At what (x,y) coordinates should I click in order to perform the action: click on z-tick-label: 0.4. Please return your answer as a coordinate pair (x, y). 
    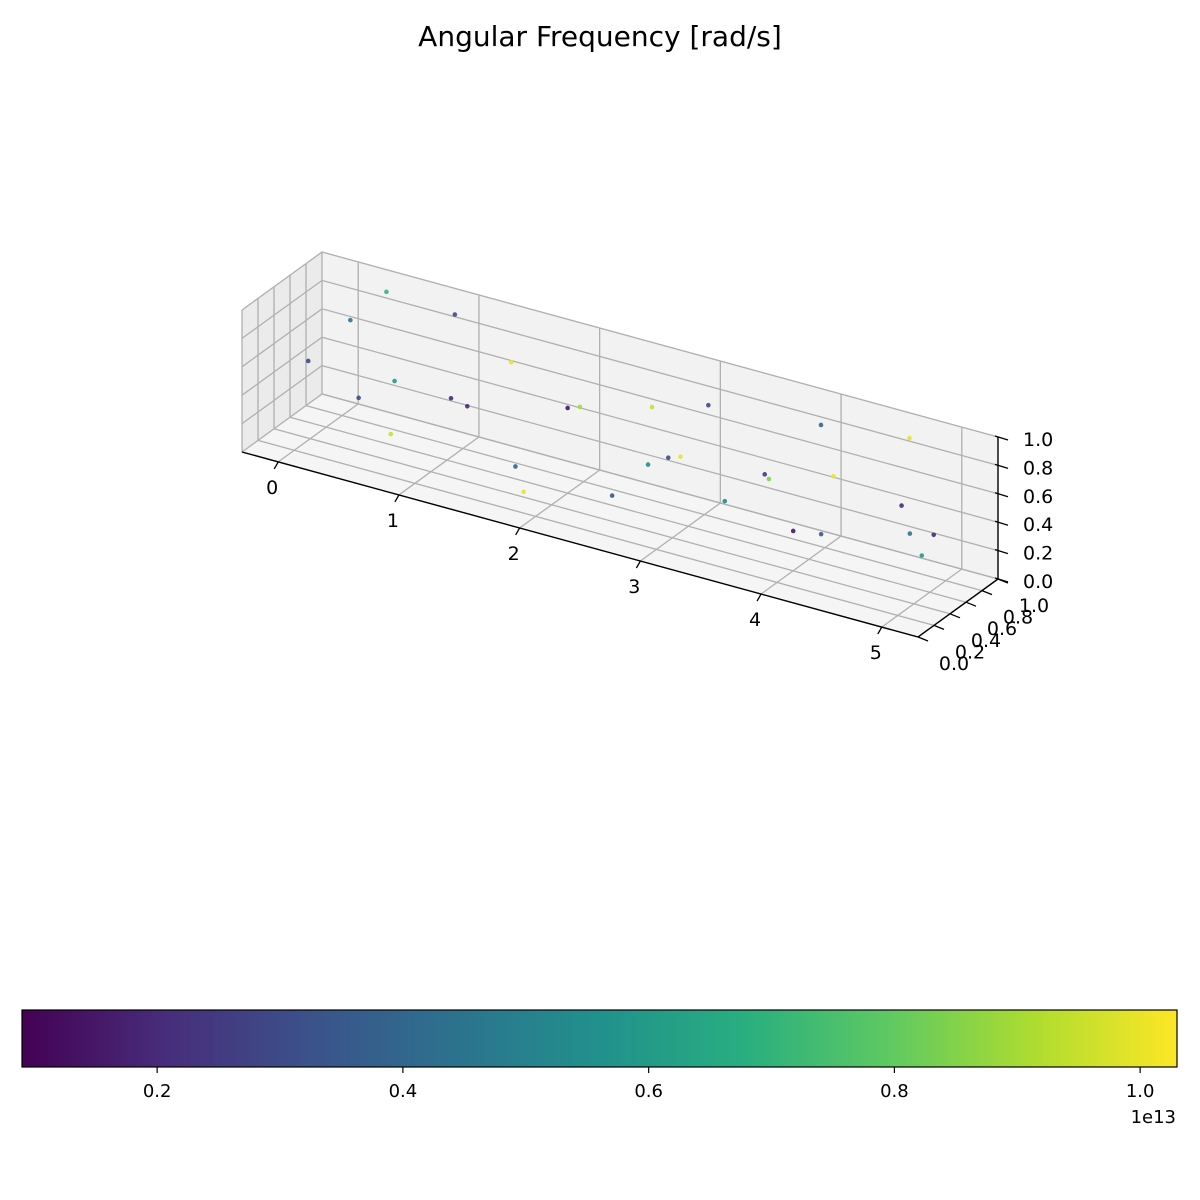
    Looking at the image, I should click on (1038, 525).